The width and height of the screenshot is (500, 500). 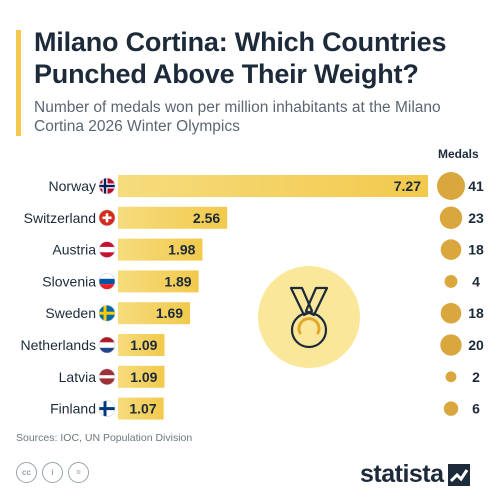 What do you see at coordinates (60, 218) in the screenshot?
I see `category-label: Switzerland` at bounding box center [60, 218].